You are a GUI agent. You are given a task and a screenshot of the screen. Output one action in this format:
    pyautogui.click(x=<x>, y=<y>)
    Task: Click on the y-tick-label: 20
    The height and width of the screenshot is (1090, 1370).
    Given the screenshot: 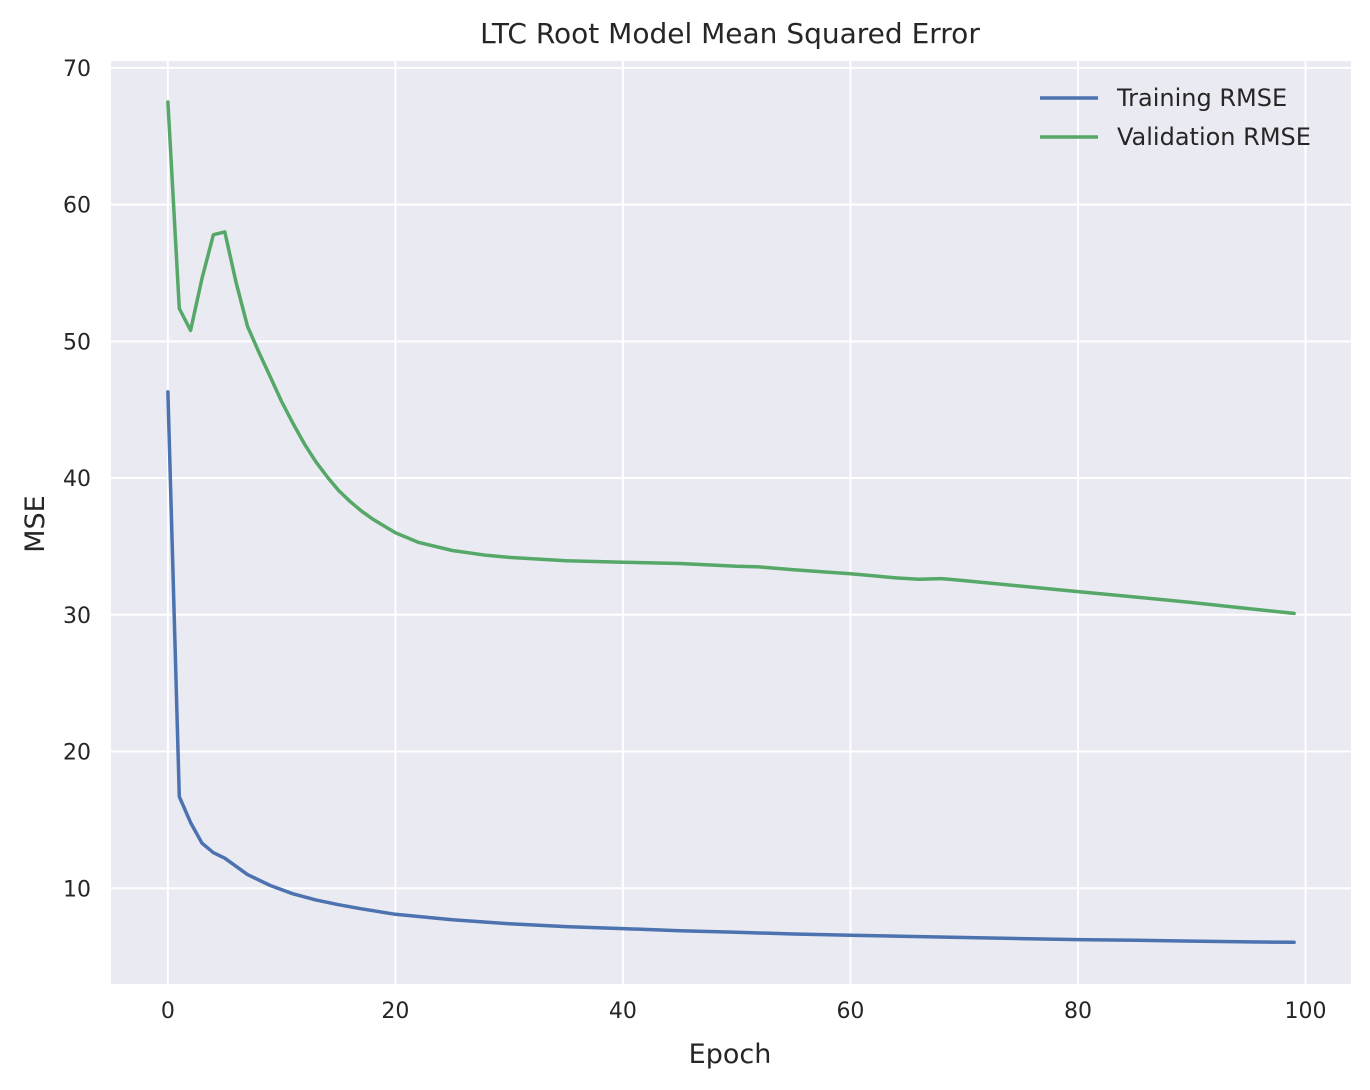 What is the action you would take?
    pyautogui.click(x=77, y=753)
    